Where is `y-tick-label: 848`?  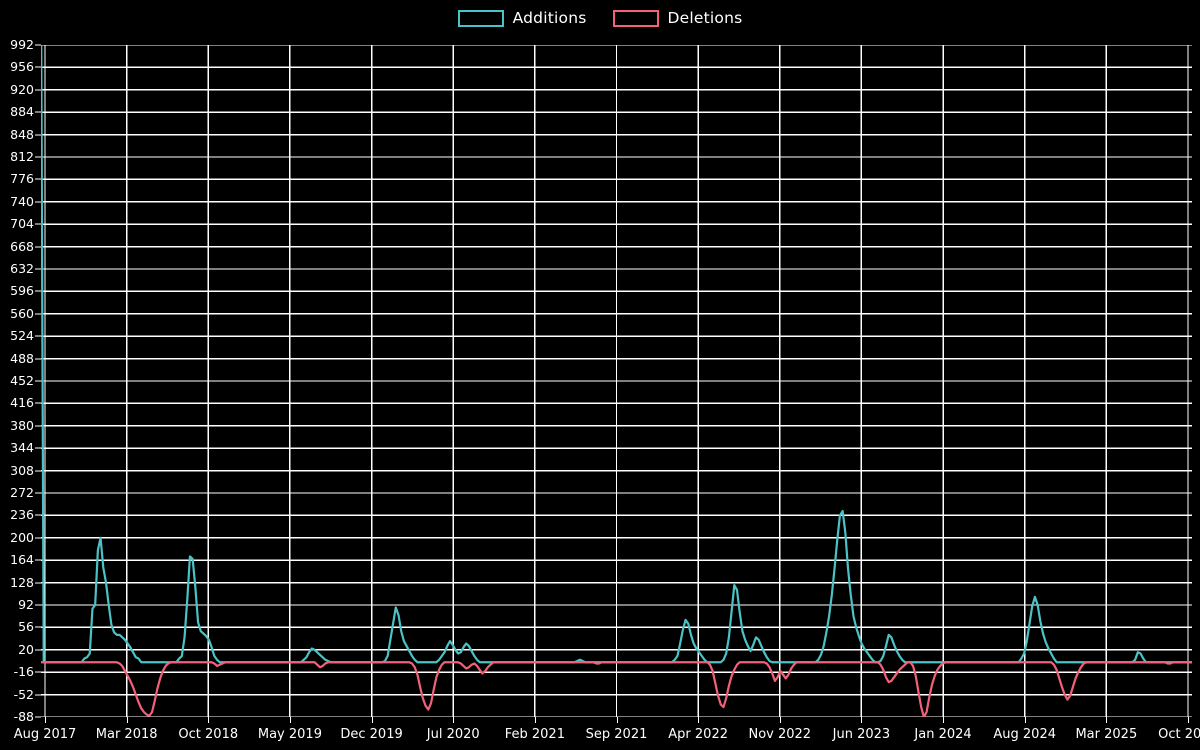
y-tick-label: 848 is located at coordinates (22, 134).